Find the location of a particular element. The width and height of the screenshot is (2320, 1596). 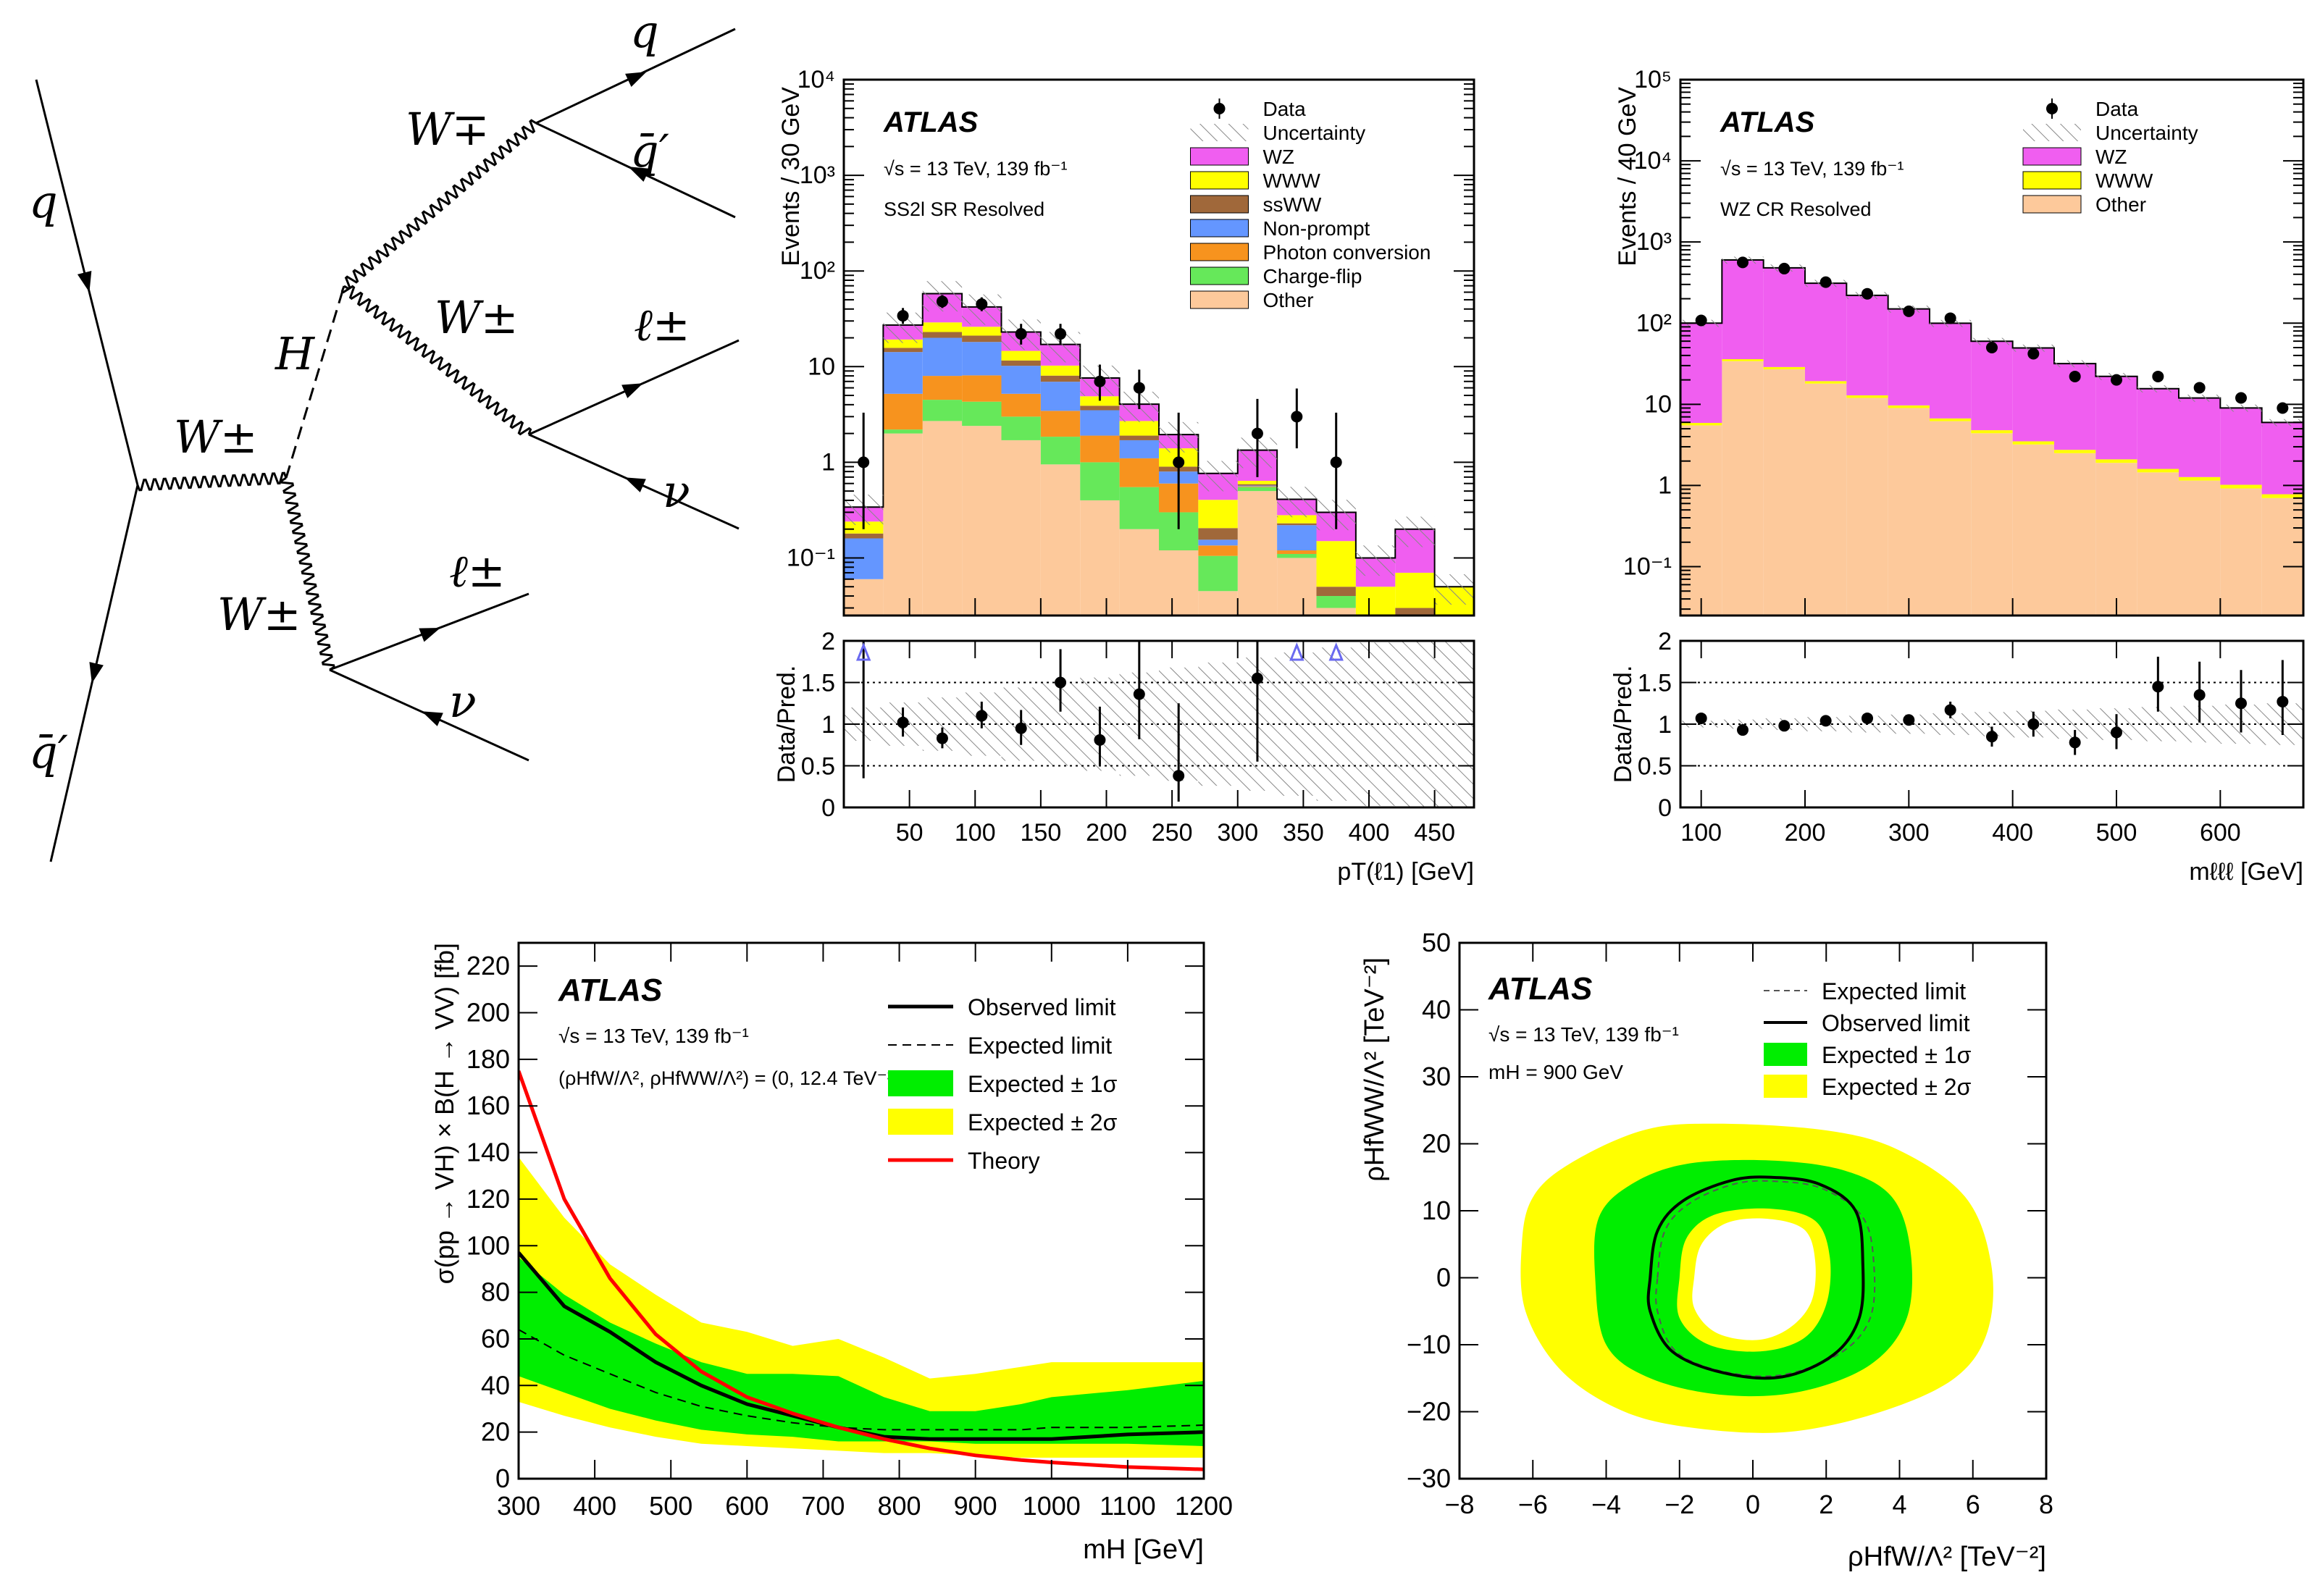

ratio-y-tick-label: 0 is located at coordinates (828, 808).